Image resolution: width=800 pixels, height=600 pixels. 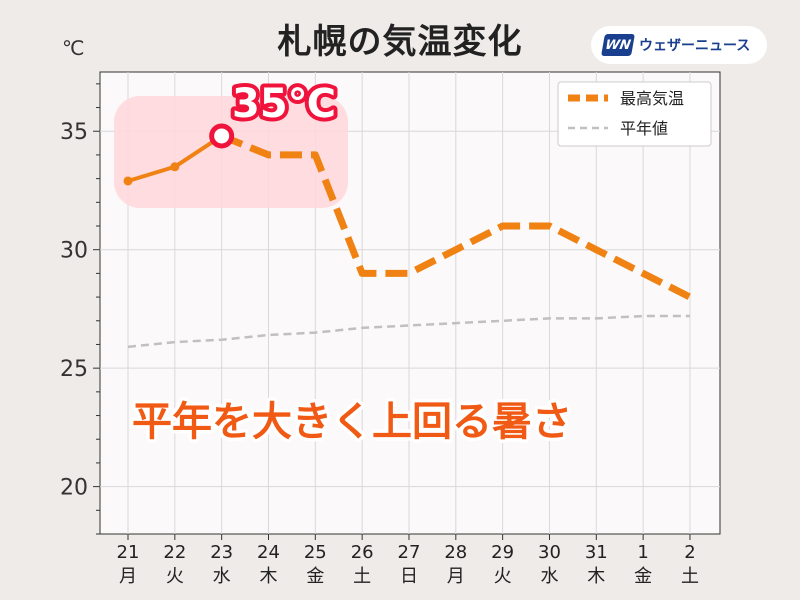 What do you see at coordinates (455, 552) in the screenshot?
I see `x-tick-label-day: 28` at bounding box center [455, 552].